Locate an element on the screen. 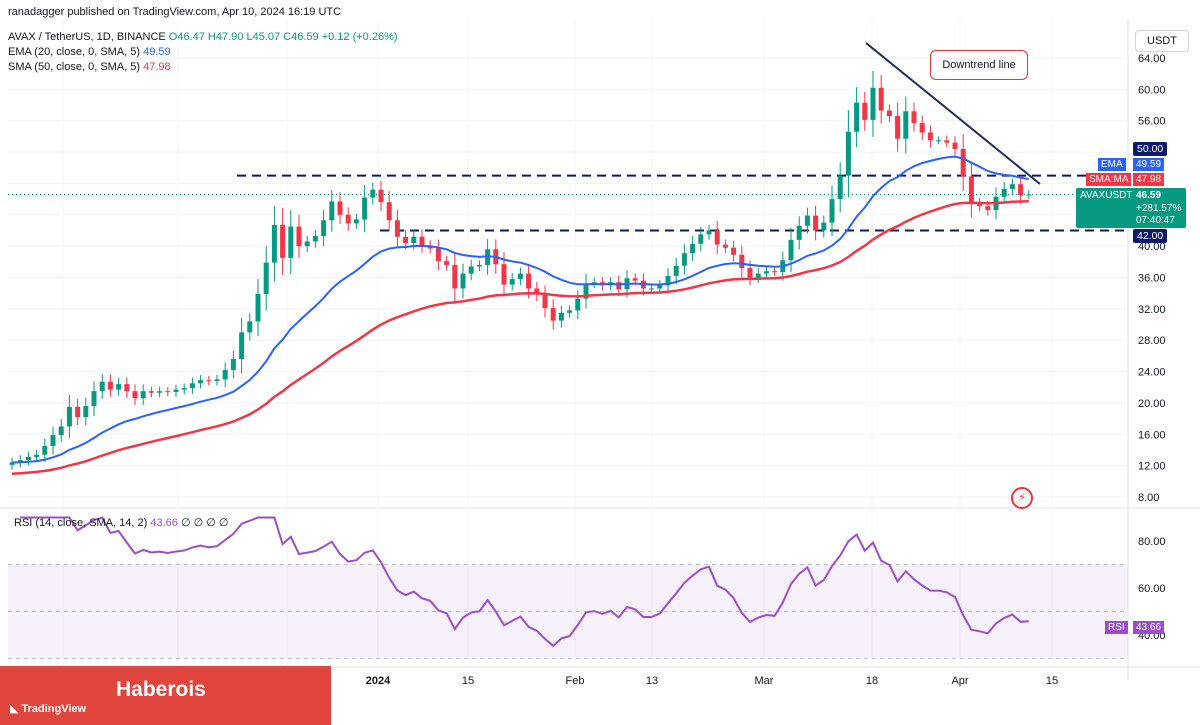 The width and height of the screenshot is (1200, 725). brand-text: Haberois is located at coordinates (161, 689).